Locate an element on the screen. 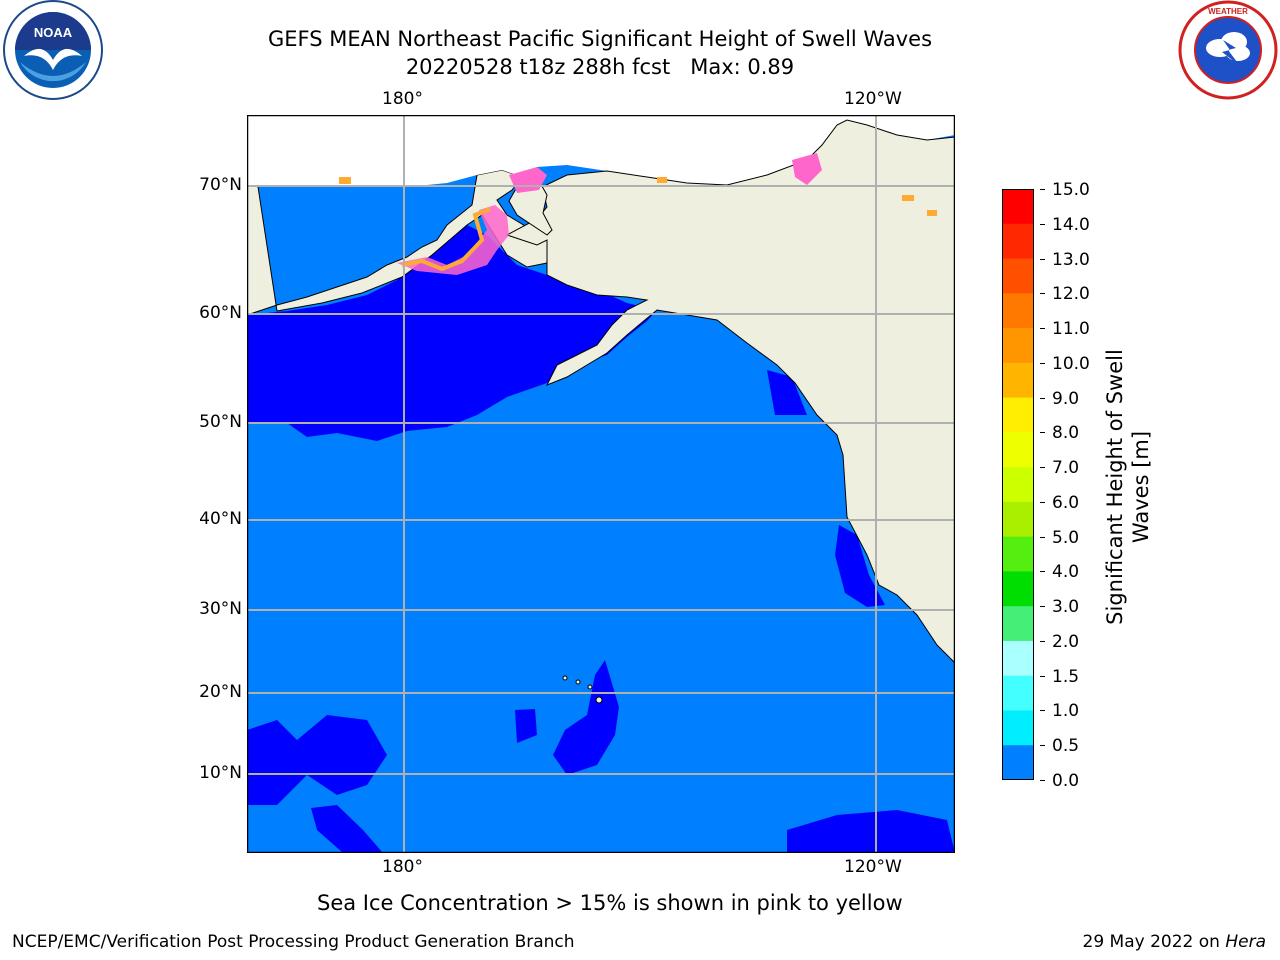  footer-host: Hera is located at coordinates (1245, 942).